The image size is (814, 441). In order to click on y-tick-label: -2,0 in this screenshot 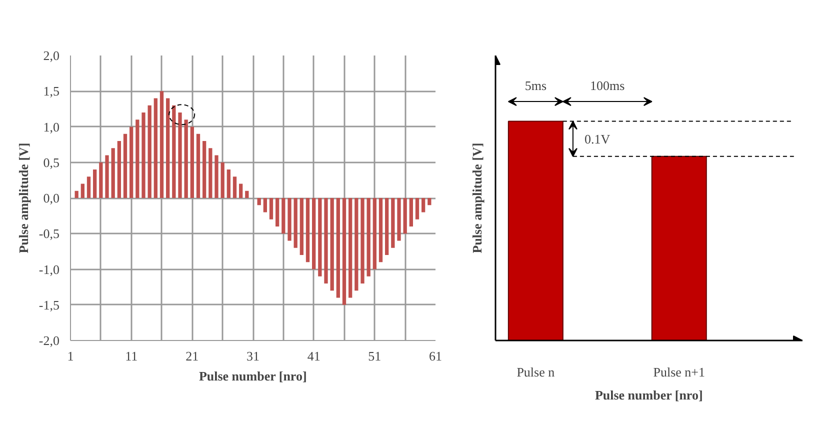, I will do `click(49, 340)`.